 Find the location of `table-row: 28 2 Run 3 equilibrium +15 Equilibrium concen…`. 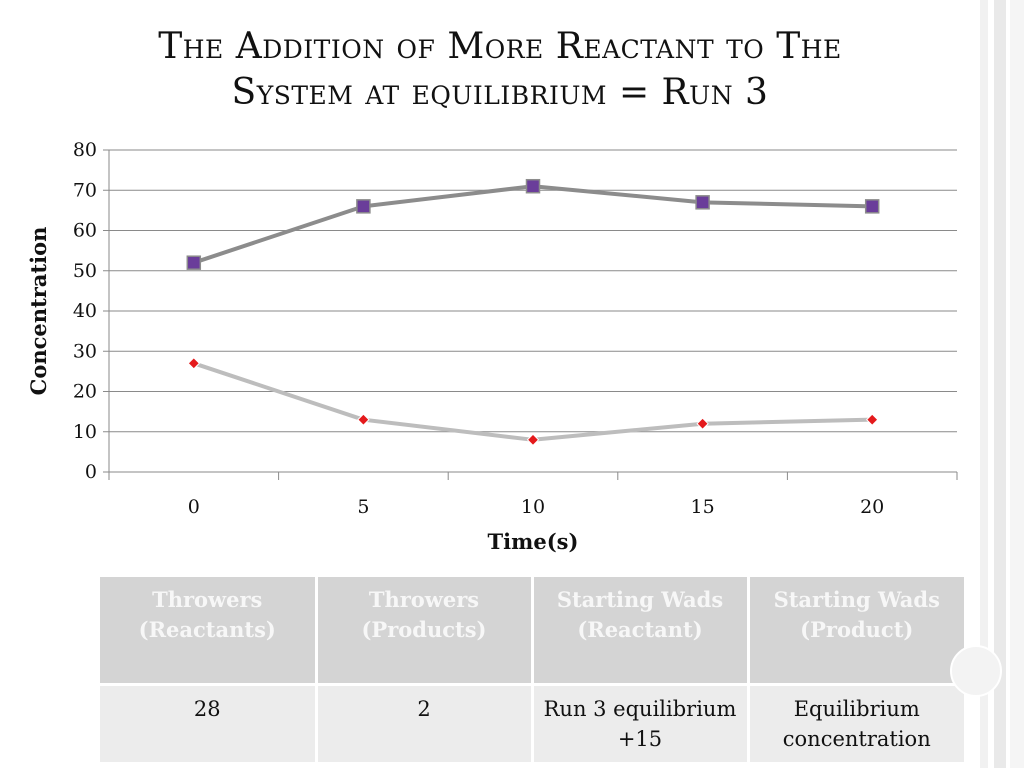

table-row: 28 2 Run 3 equilibrium +15 Equilibrium concen… is located at coordinates (532, 723).